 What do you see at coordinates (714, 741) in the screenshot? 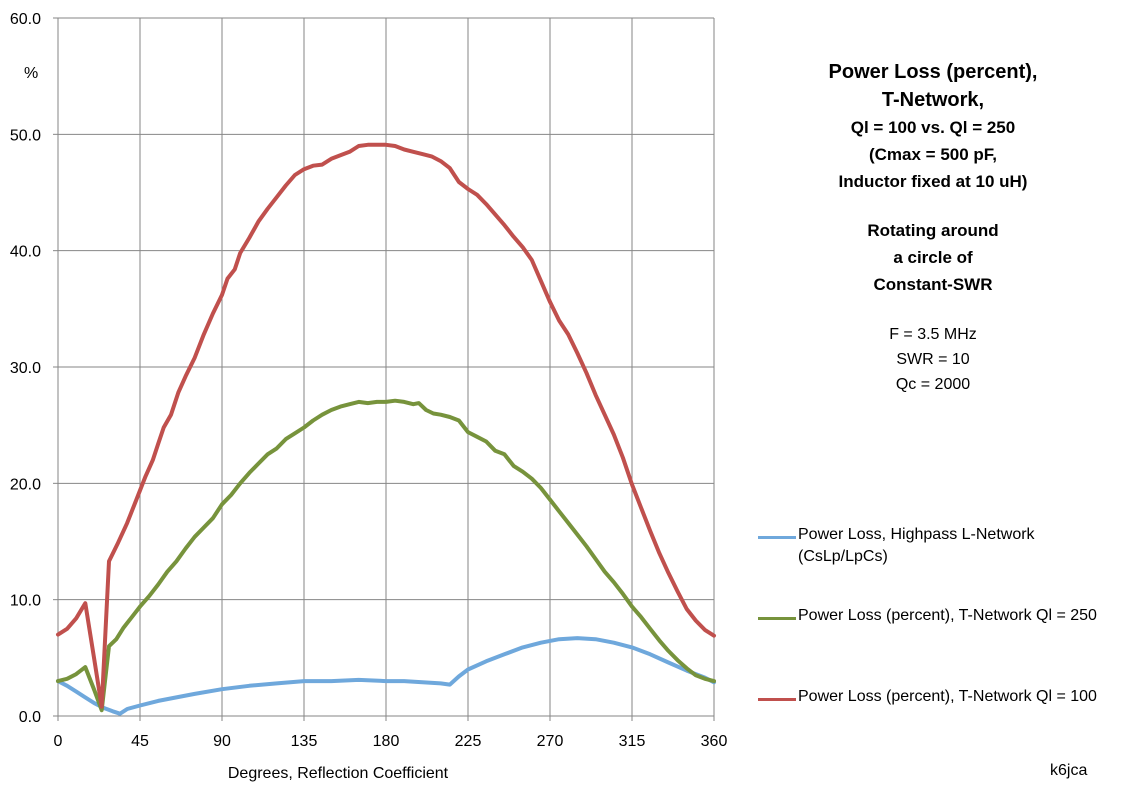
I see `x-tick-label: 360` at bounding box center [714, 741].